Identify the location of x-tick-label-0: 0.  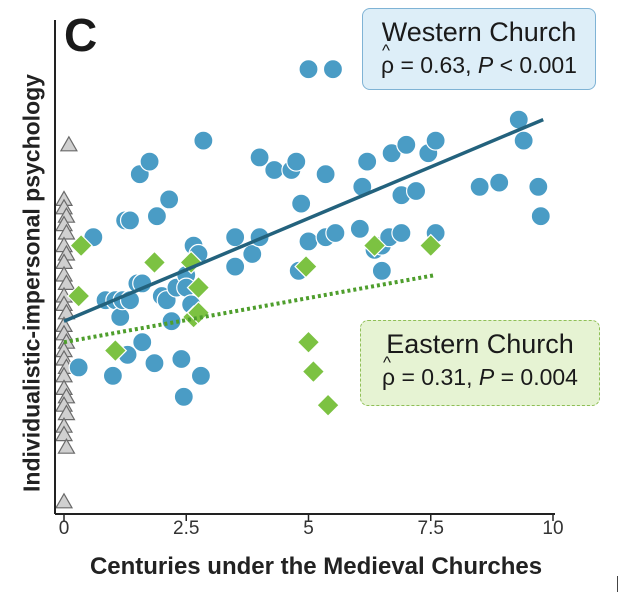
(64, 528).